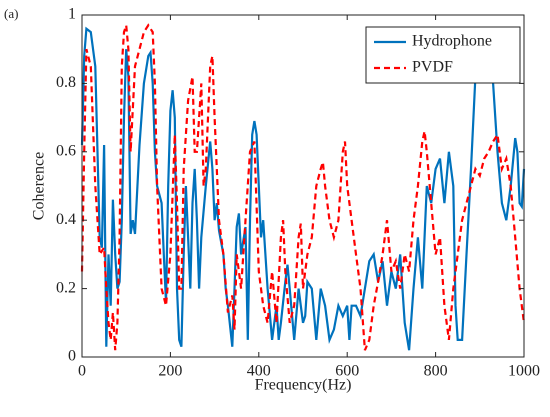 The width and height of the screenshot is (550, 417). Describe the element at coordinates (82, 371) in the screenshot. I see `x-tick-label: 0` at that location.